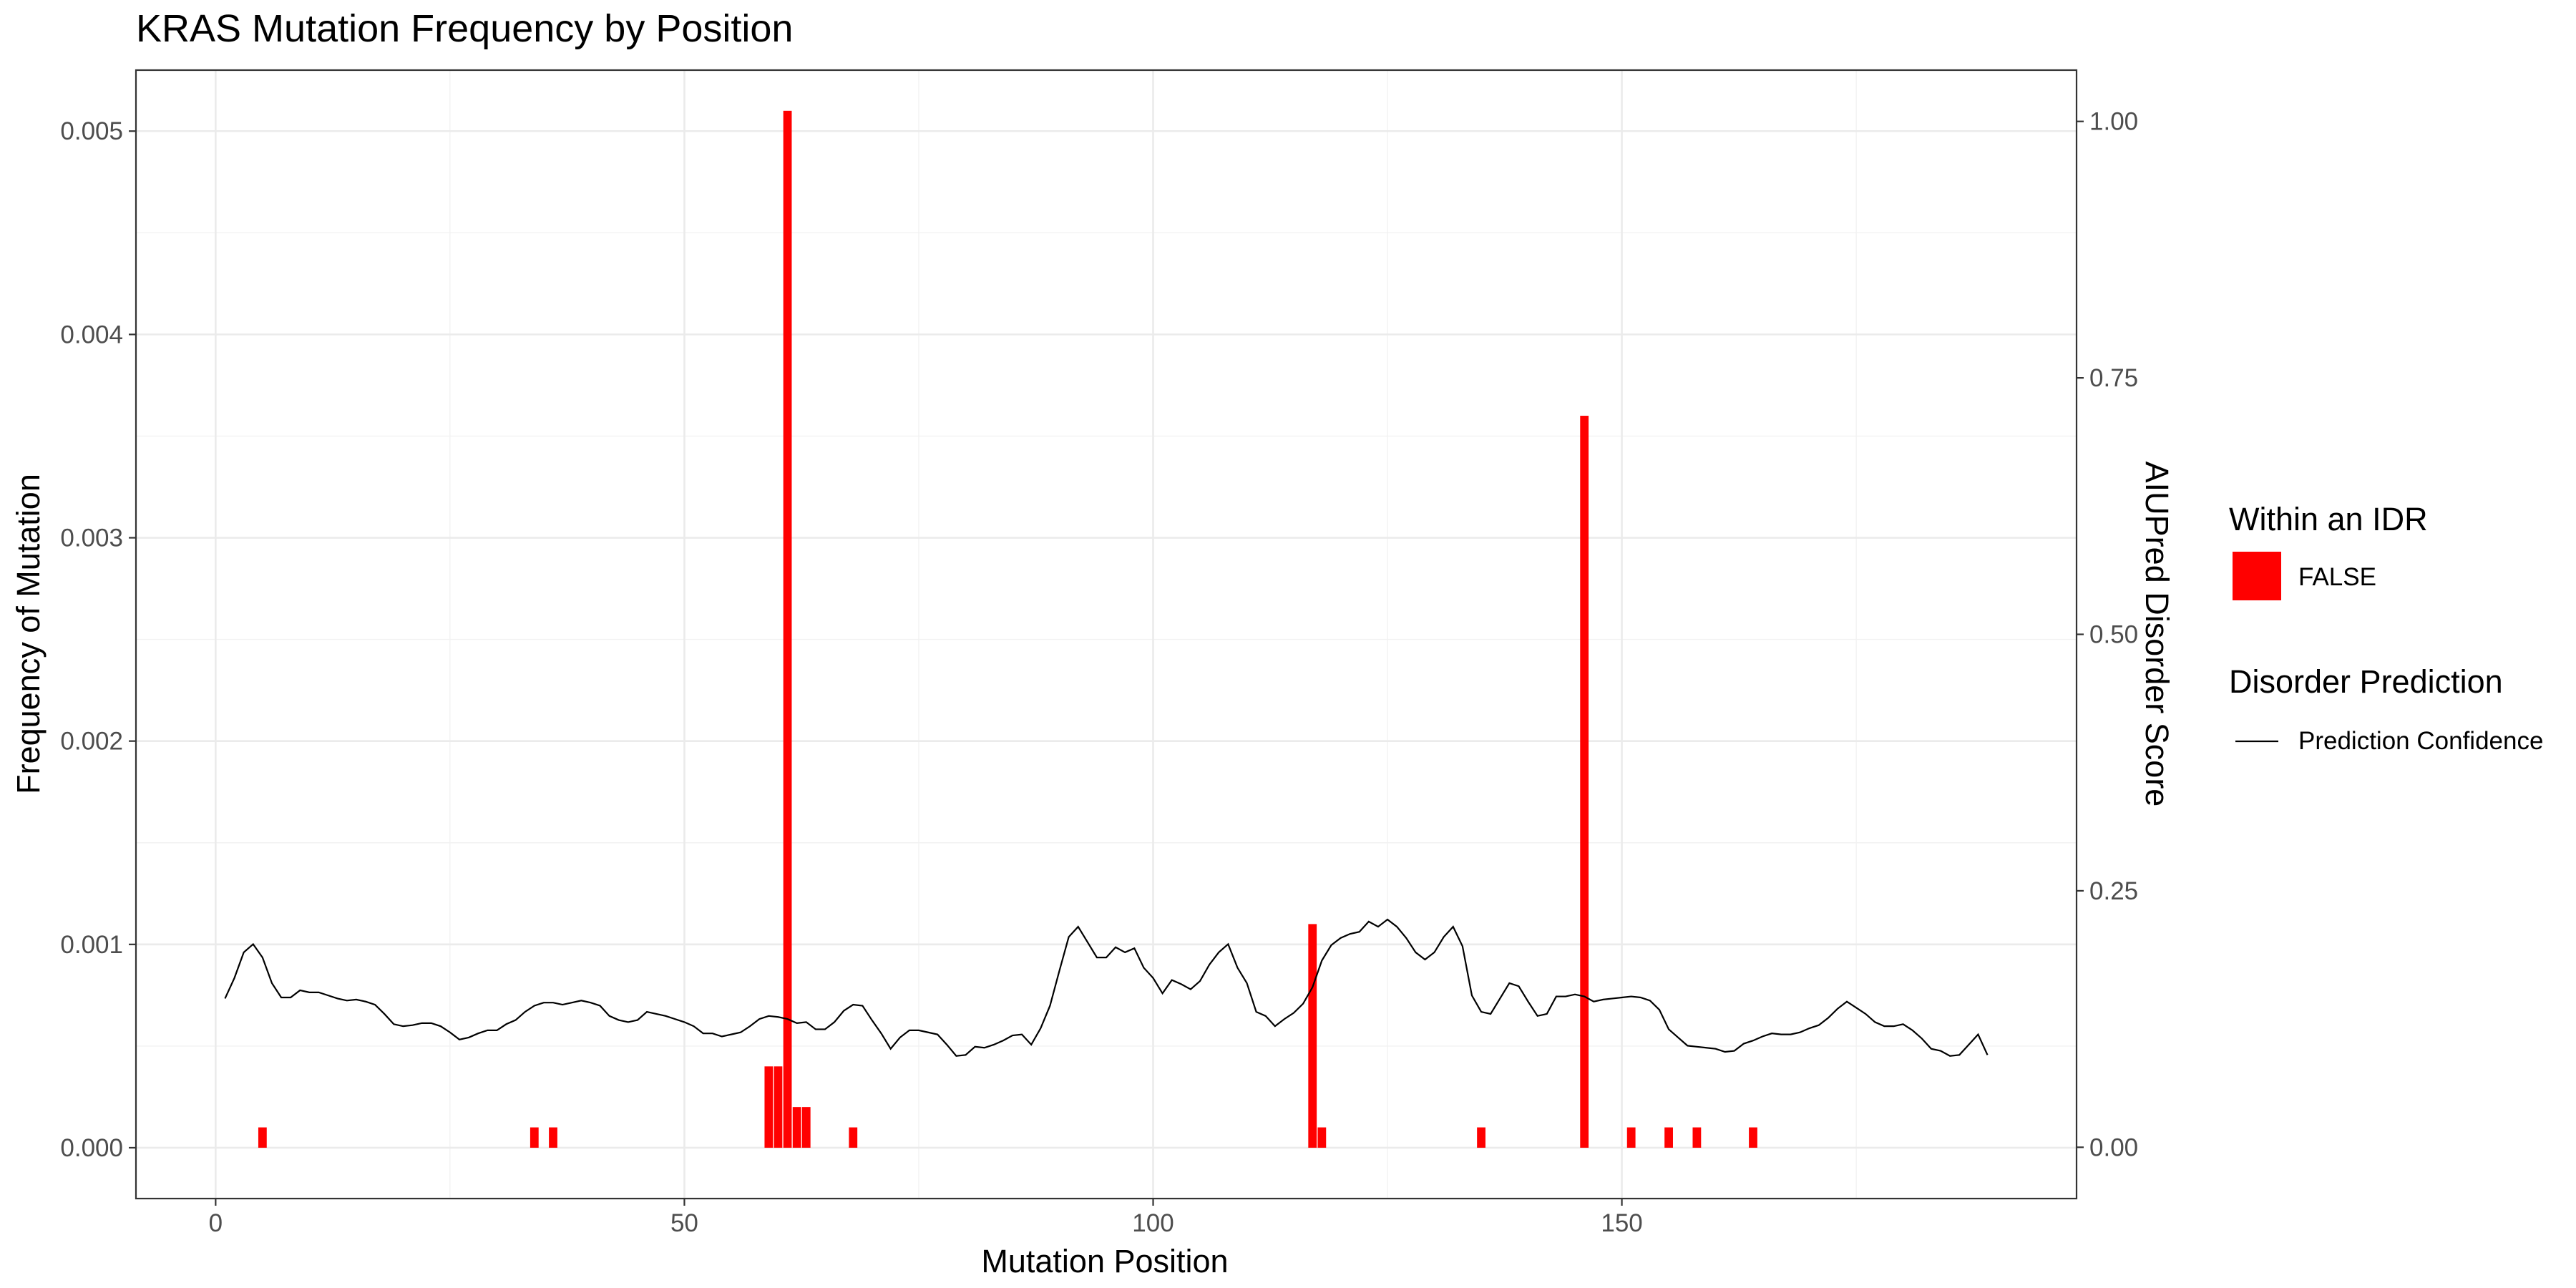 The image size is (2576, 1288). What do you see at coordinates (1621, 1223) in the screenshot?
I see `x-tick-label: 150` at bounding box center [1621, 1223].